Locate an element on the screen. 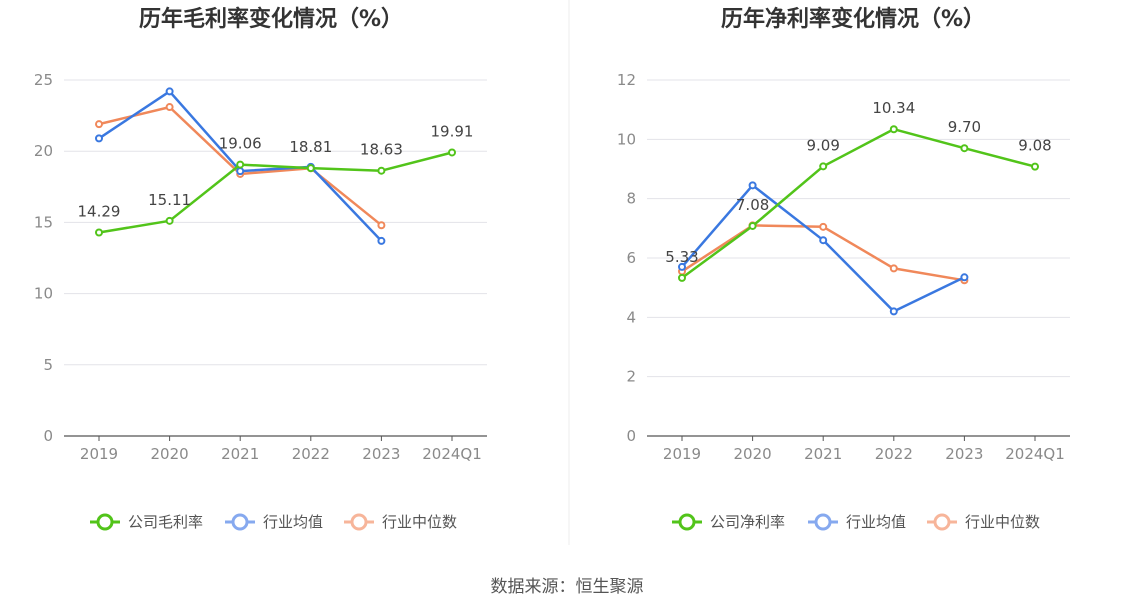  data-label-company-2023: 18.63 is located at coordinates (381, 150).